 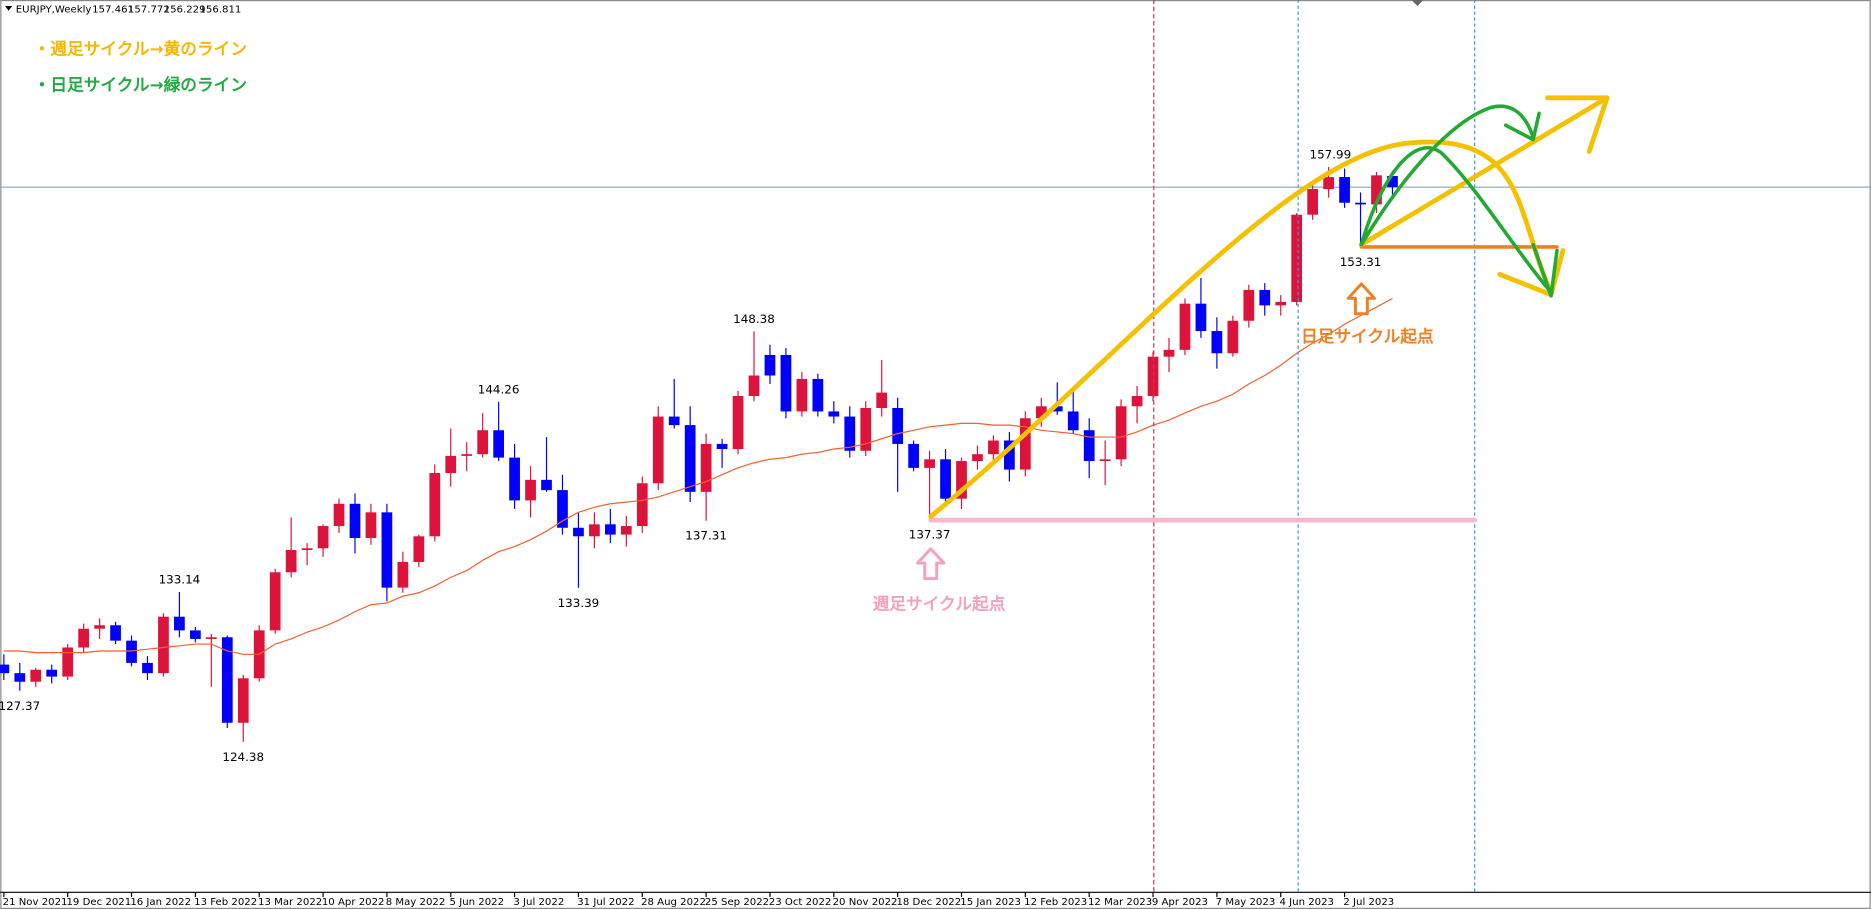 I want to click on price-label: 148.38, so click(x=754, y=319).